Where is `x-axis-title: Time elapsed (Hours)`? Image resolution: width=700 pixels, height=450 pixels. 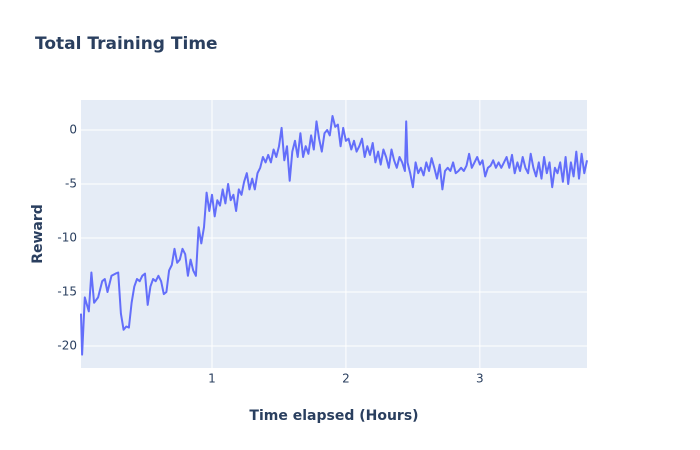 x-axis-title: Time elapsed (Hours) is located at coordinates (333, 416).